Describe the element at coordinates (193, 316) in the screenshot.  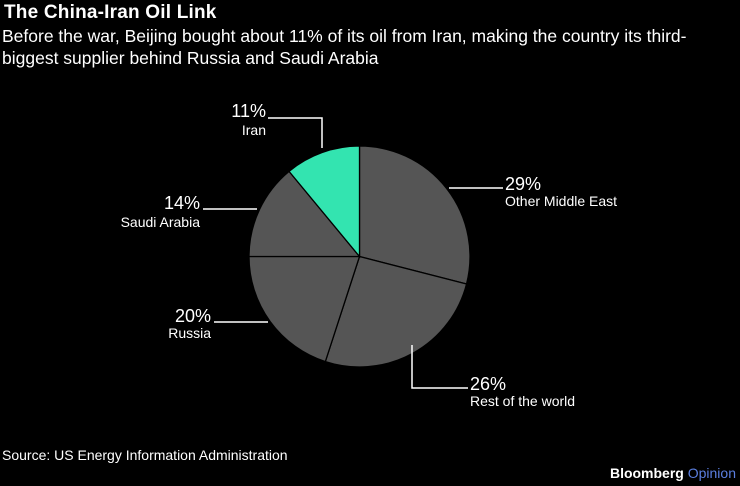
I see `slice-value-label: 20%` at that location.